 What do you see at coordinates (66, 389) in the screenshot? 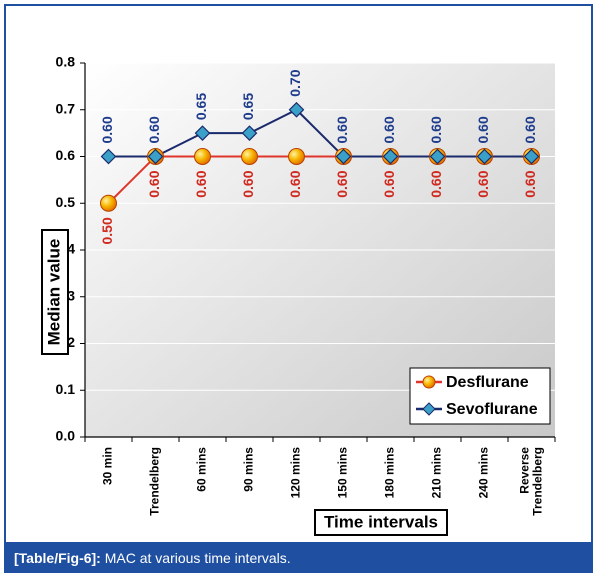
I see `y-tick-label: 0.1` at bounding box center [66, 389].